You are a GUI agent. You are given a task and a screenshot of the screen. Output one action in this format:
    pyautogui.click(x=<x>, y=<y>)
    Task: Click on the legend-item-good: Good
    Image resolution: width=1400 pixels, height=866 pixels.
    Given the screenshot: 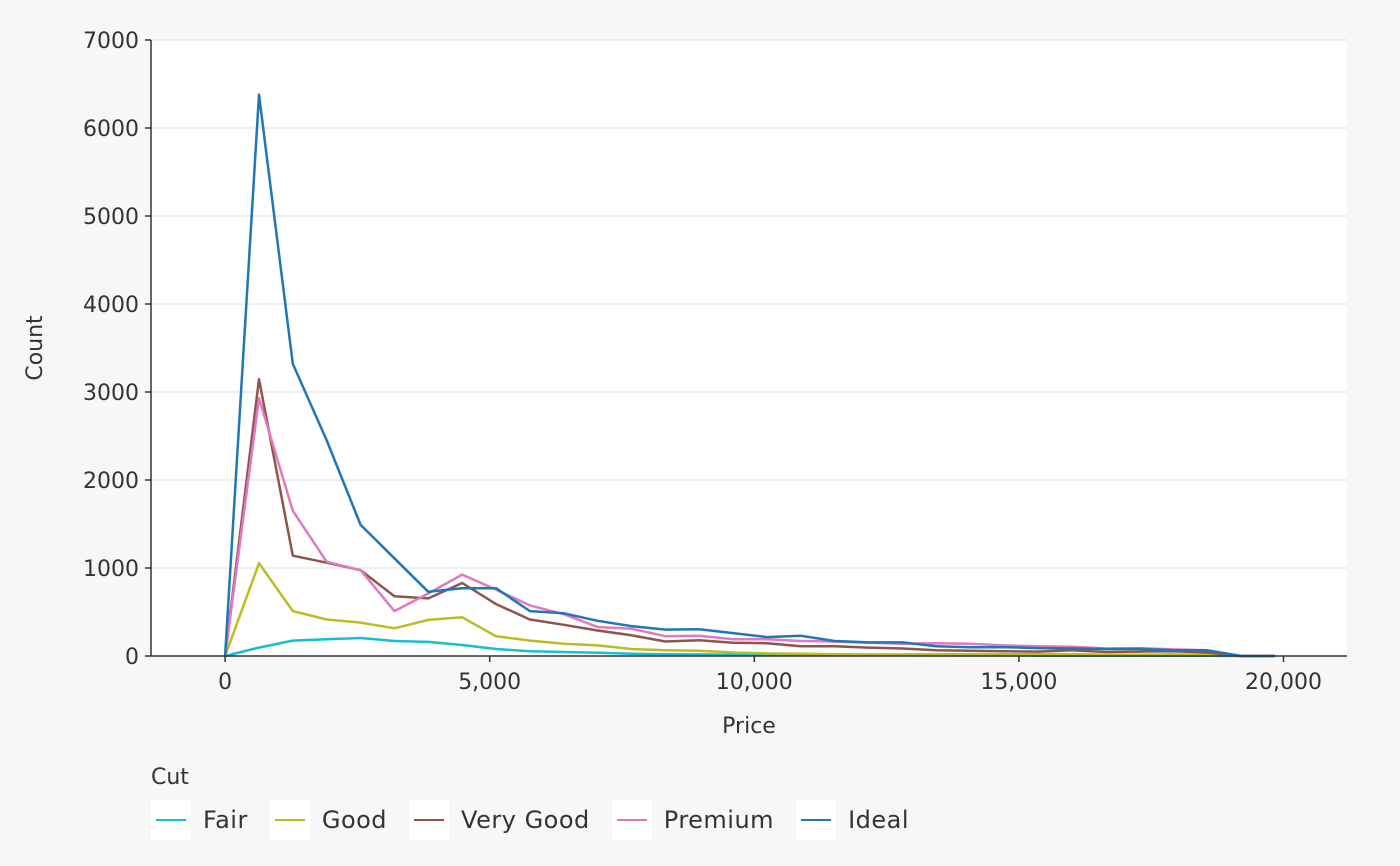 What is the action you would take?
    pyautogui.click(x=332, y=820)
    